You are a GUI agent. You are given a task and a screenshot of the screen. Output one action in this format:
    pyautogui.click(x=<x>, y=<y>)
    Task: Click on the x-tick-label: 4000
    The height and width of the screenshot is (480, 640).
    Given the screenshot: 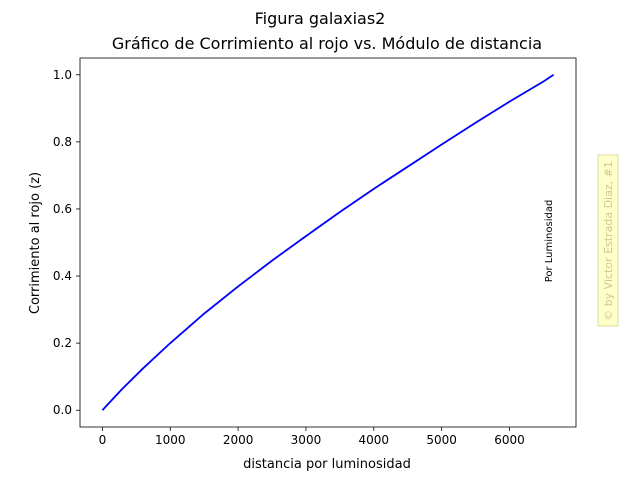 What is the action you would take?
    pyautogui.click(x=374, y=440)
    